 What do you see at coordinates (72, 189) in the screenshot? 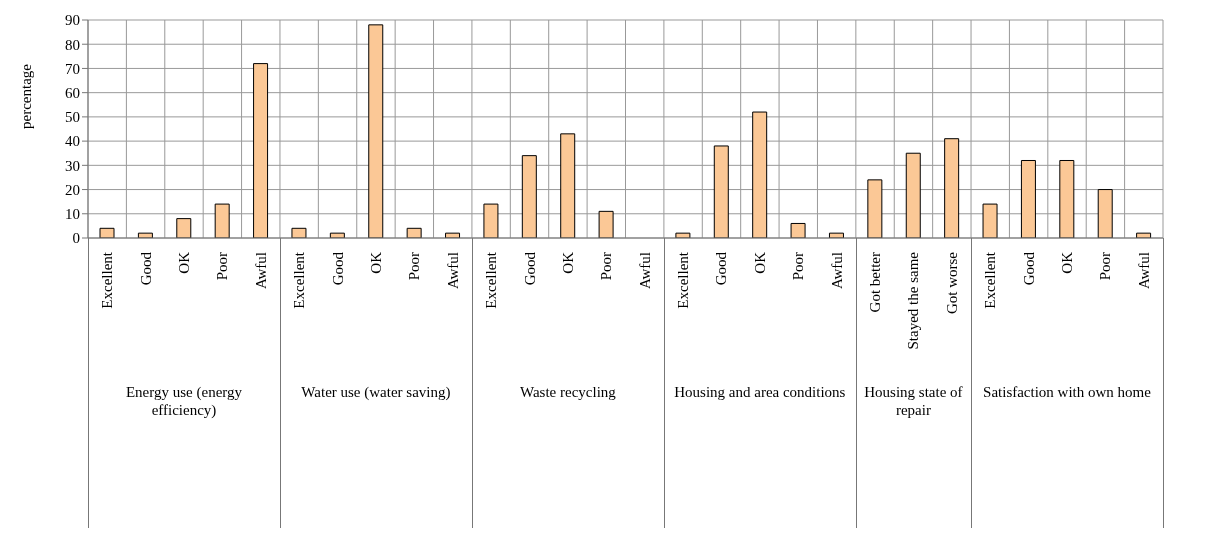
I see `y-tick-label: 20` at bounding box center [72, 189].